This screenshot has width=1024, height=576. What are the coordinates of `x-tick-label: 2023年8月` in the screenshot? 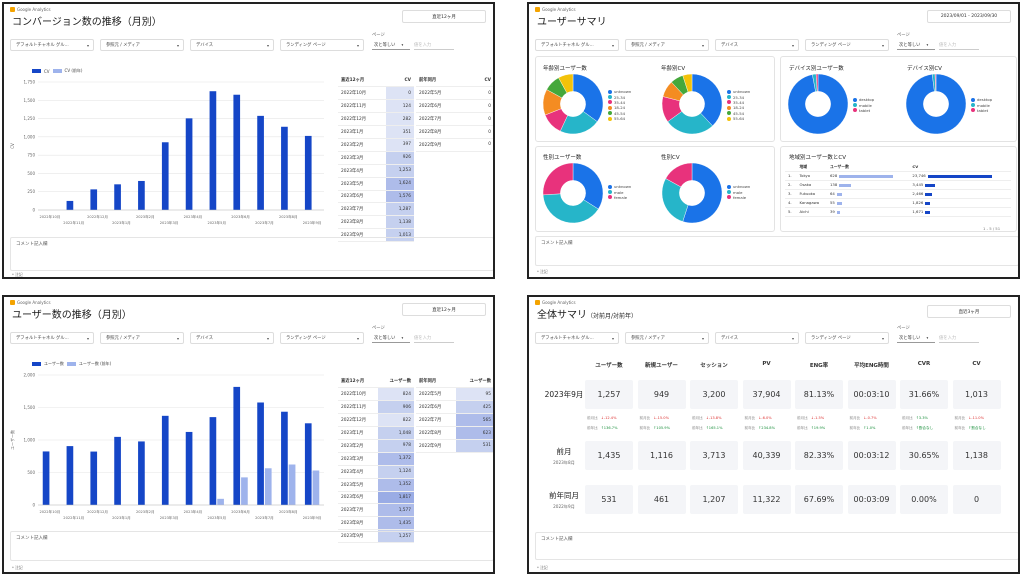 It's located at (288, 216).